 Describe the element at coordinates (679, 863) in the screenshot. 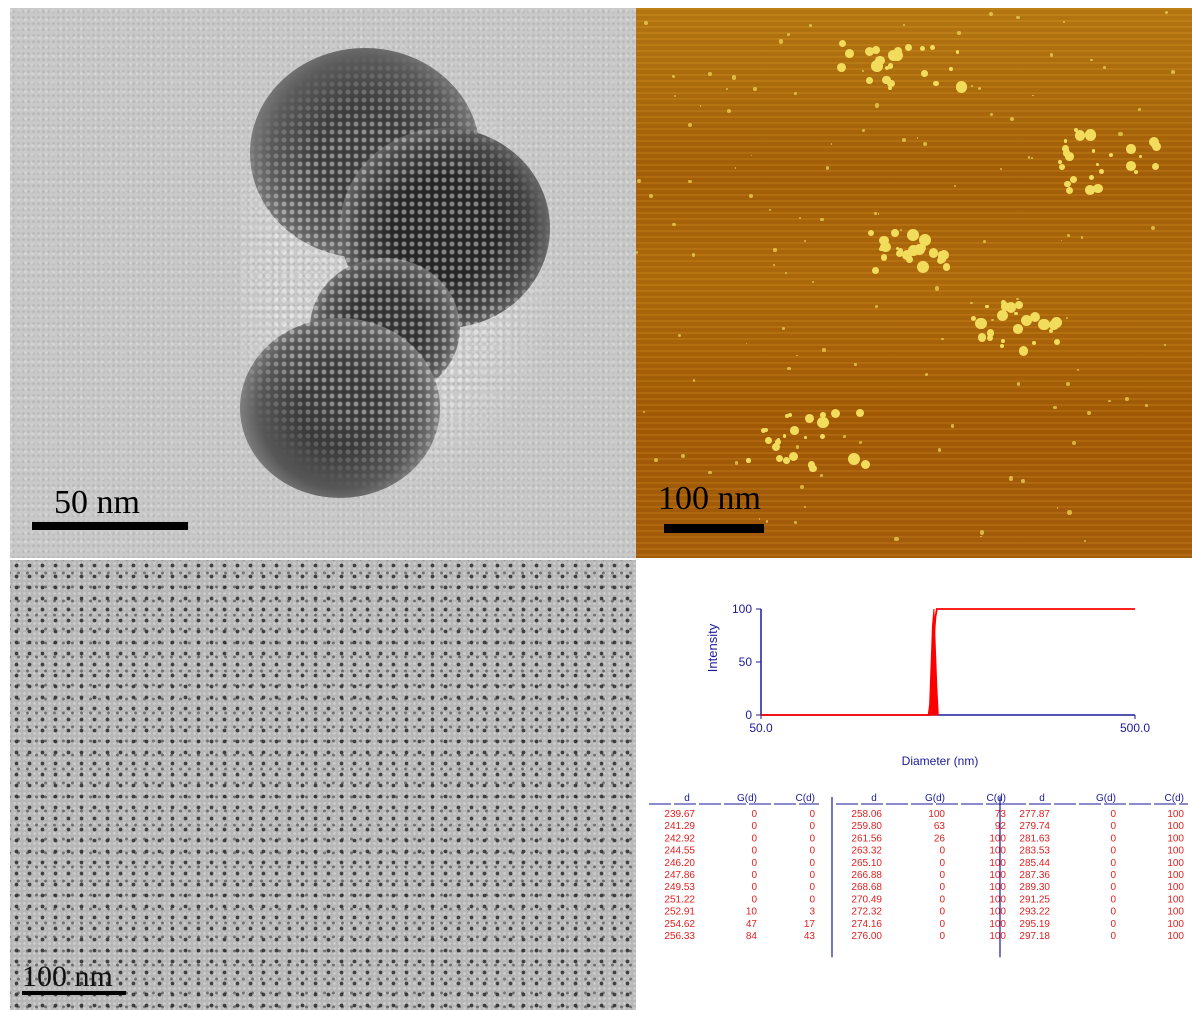

I see `table-cell: 246.20` at that location.